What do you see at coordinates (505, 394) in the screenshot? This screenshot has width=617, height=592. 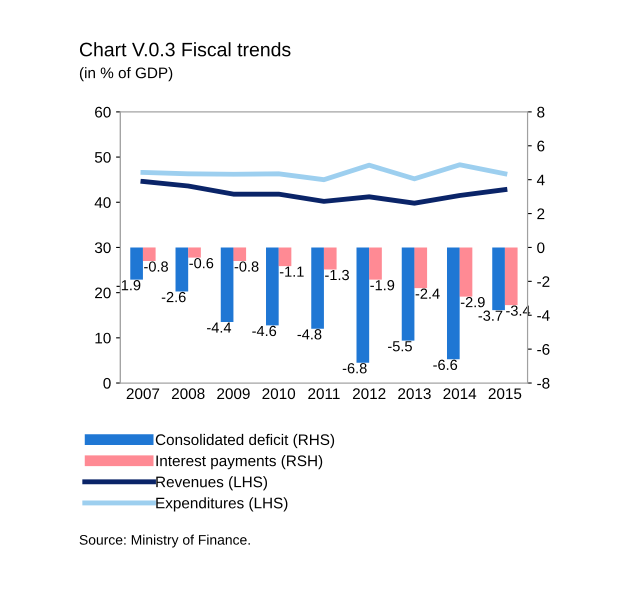 I see `x-tick-label: 2015` at bounding box center [505, 394].